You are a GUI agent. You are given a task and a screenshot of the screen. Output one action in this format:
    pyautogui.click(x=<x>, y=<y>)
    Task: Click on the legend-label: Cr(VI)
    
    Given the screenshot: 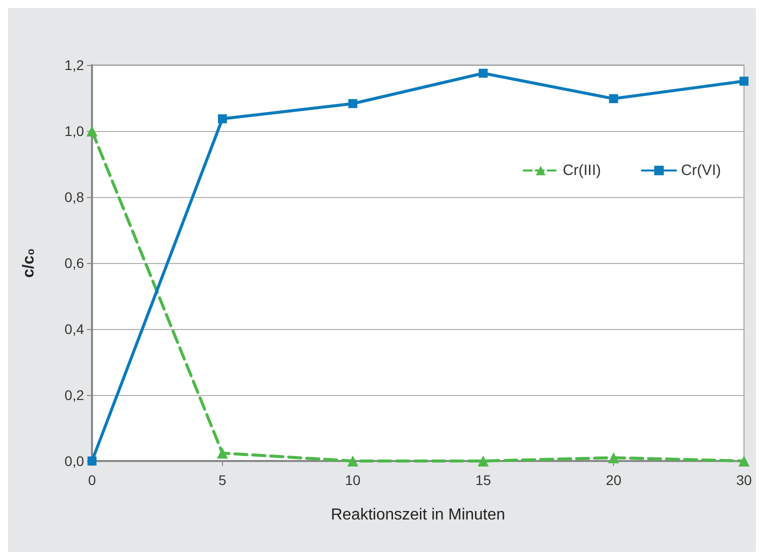 What is the action you would take?
    pyautogui.click(x=701, y=170)
    